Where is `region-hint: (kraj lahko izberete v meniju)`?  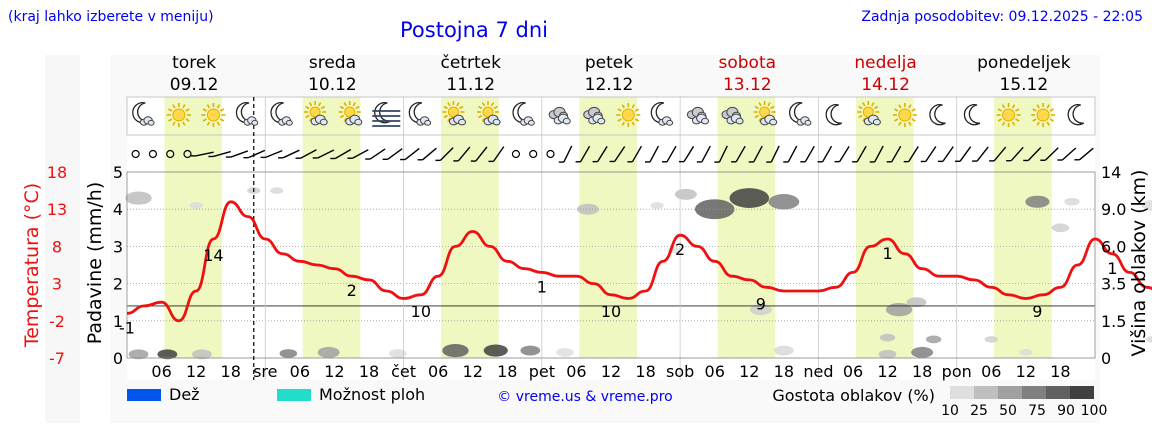
region-hint: (kraj lahko izberete v meniju) is located at coordinates (111, 17).